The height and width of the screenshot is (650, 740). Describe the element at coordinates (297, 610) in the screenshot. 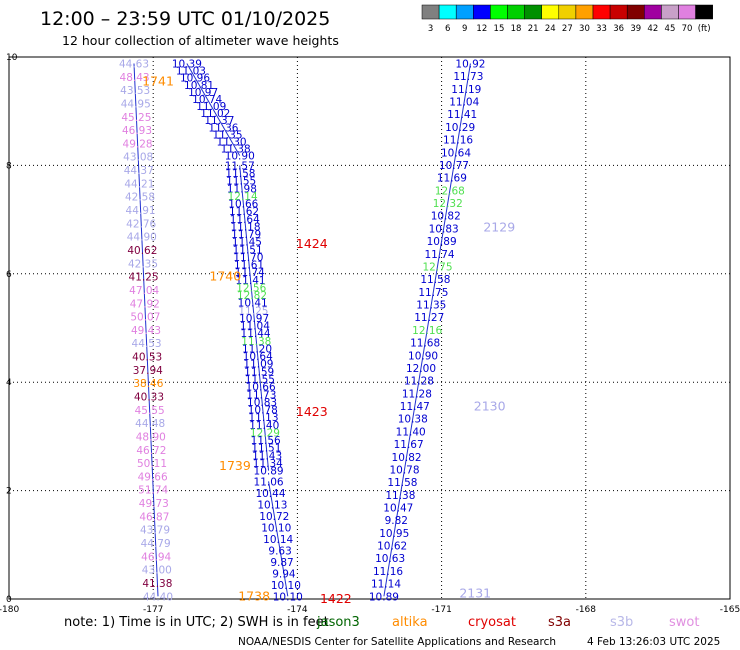

I see `x-tick-label: -174` at that location.